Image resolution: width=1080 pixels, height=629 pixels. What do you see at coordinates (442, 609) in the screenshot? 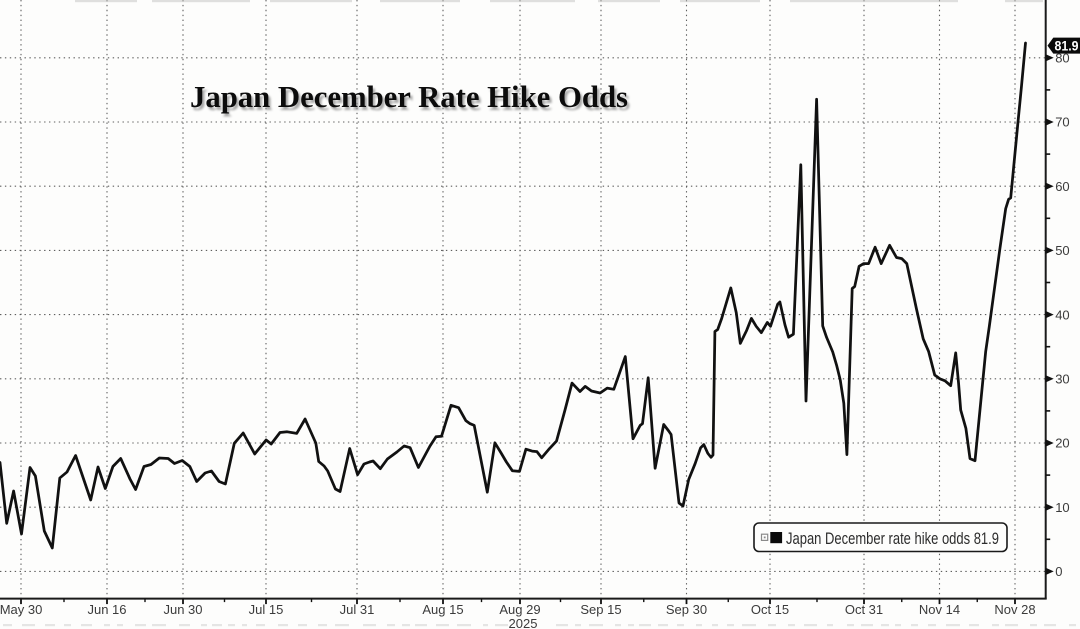
I see `svg-text: Aug 15` at bounding box center [442, 609].